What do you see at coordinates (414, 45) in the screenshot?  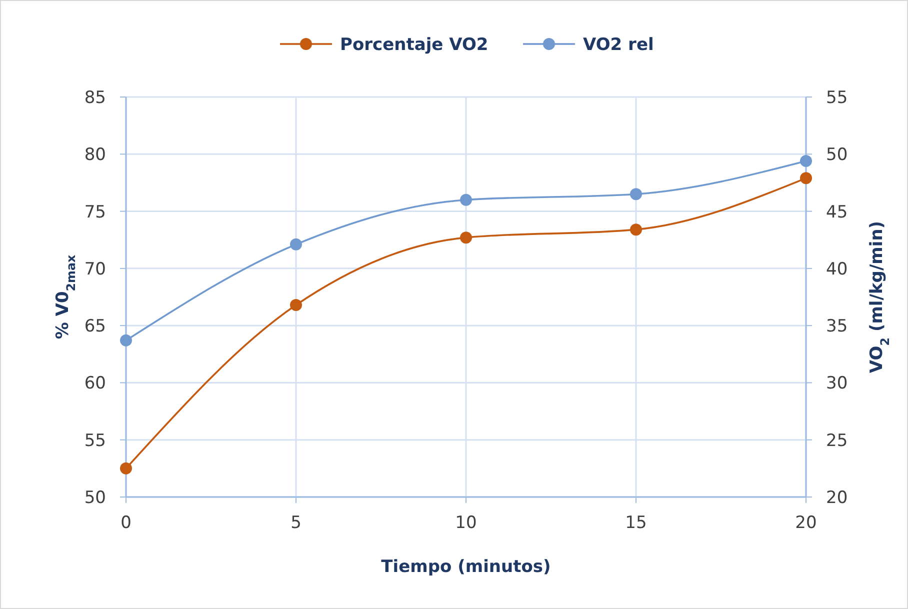 I see `legend-label: Porcentaje VO2` at bounding box center [414, 45].